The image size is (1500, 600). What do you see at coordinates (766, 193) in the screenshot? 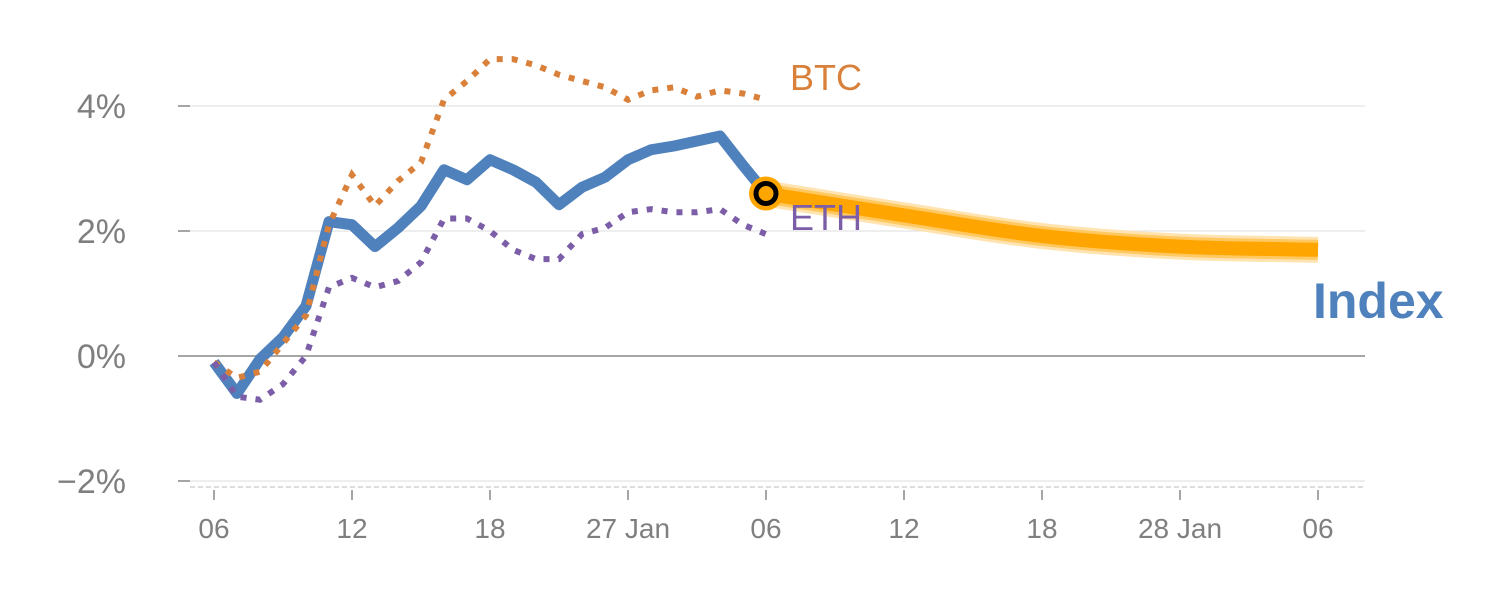
I see `current-point-dot` at bounding box center [766, 193].